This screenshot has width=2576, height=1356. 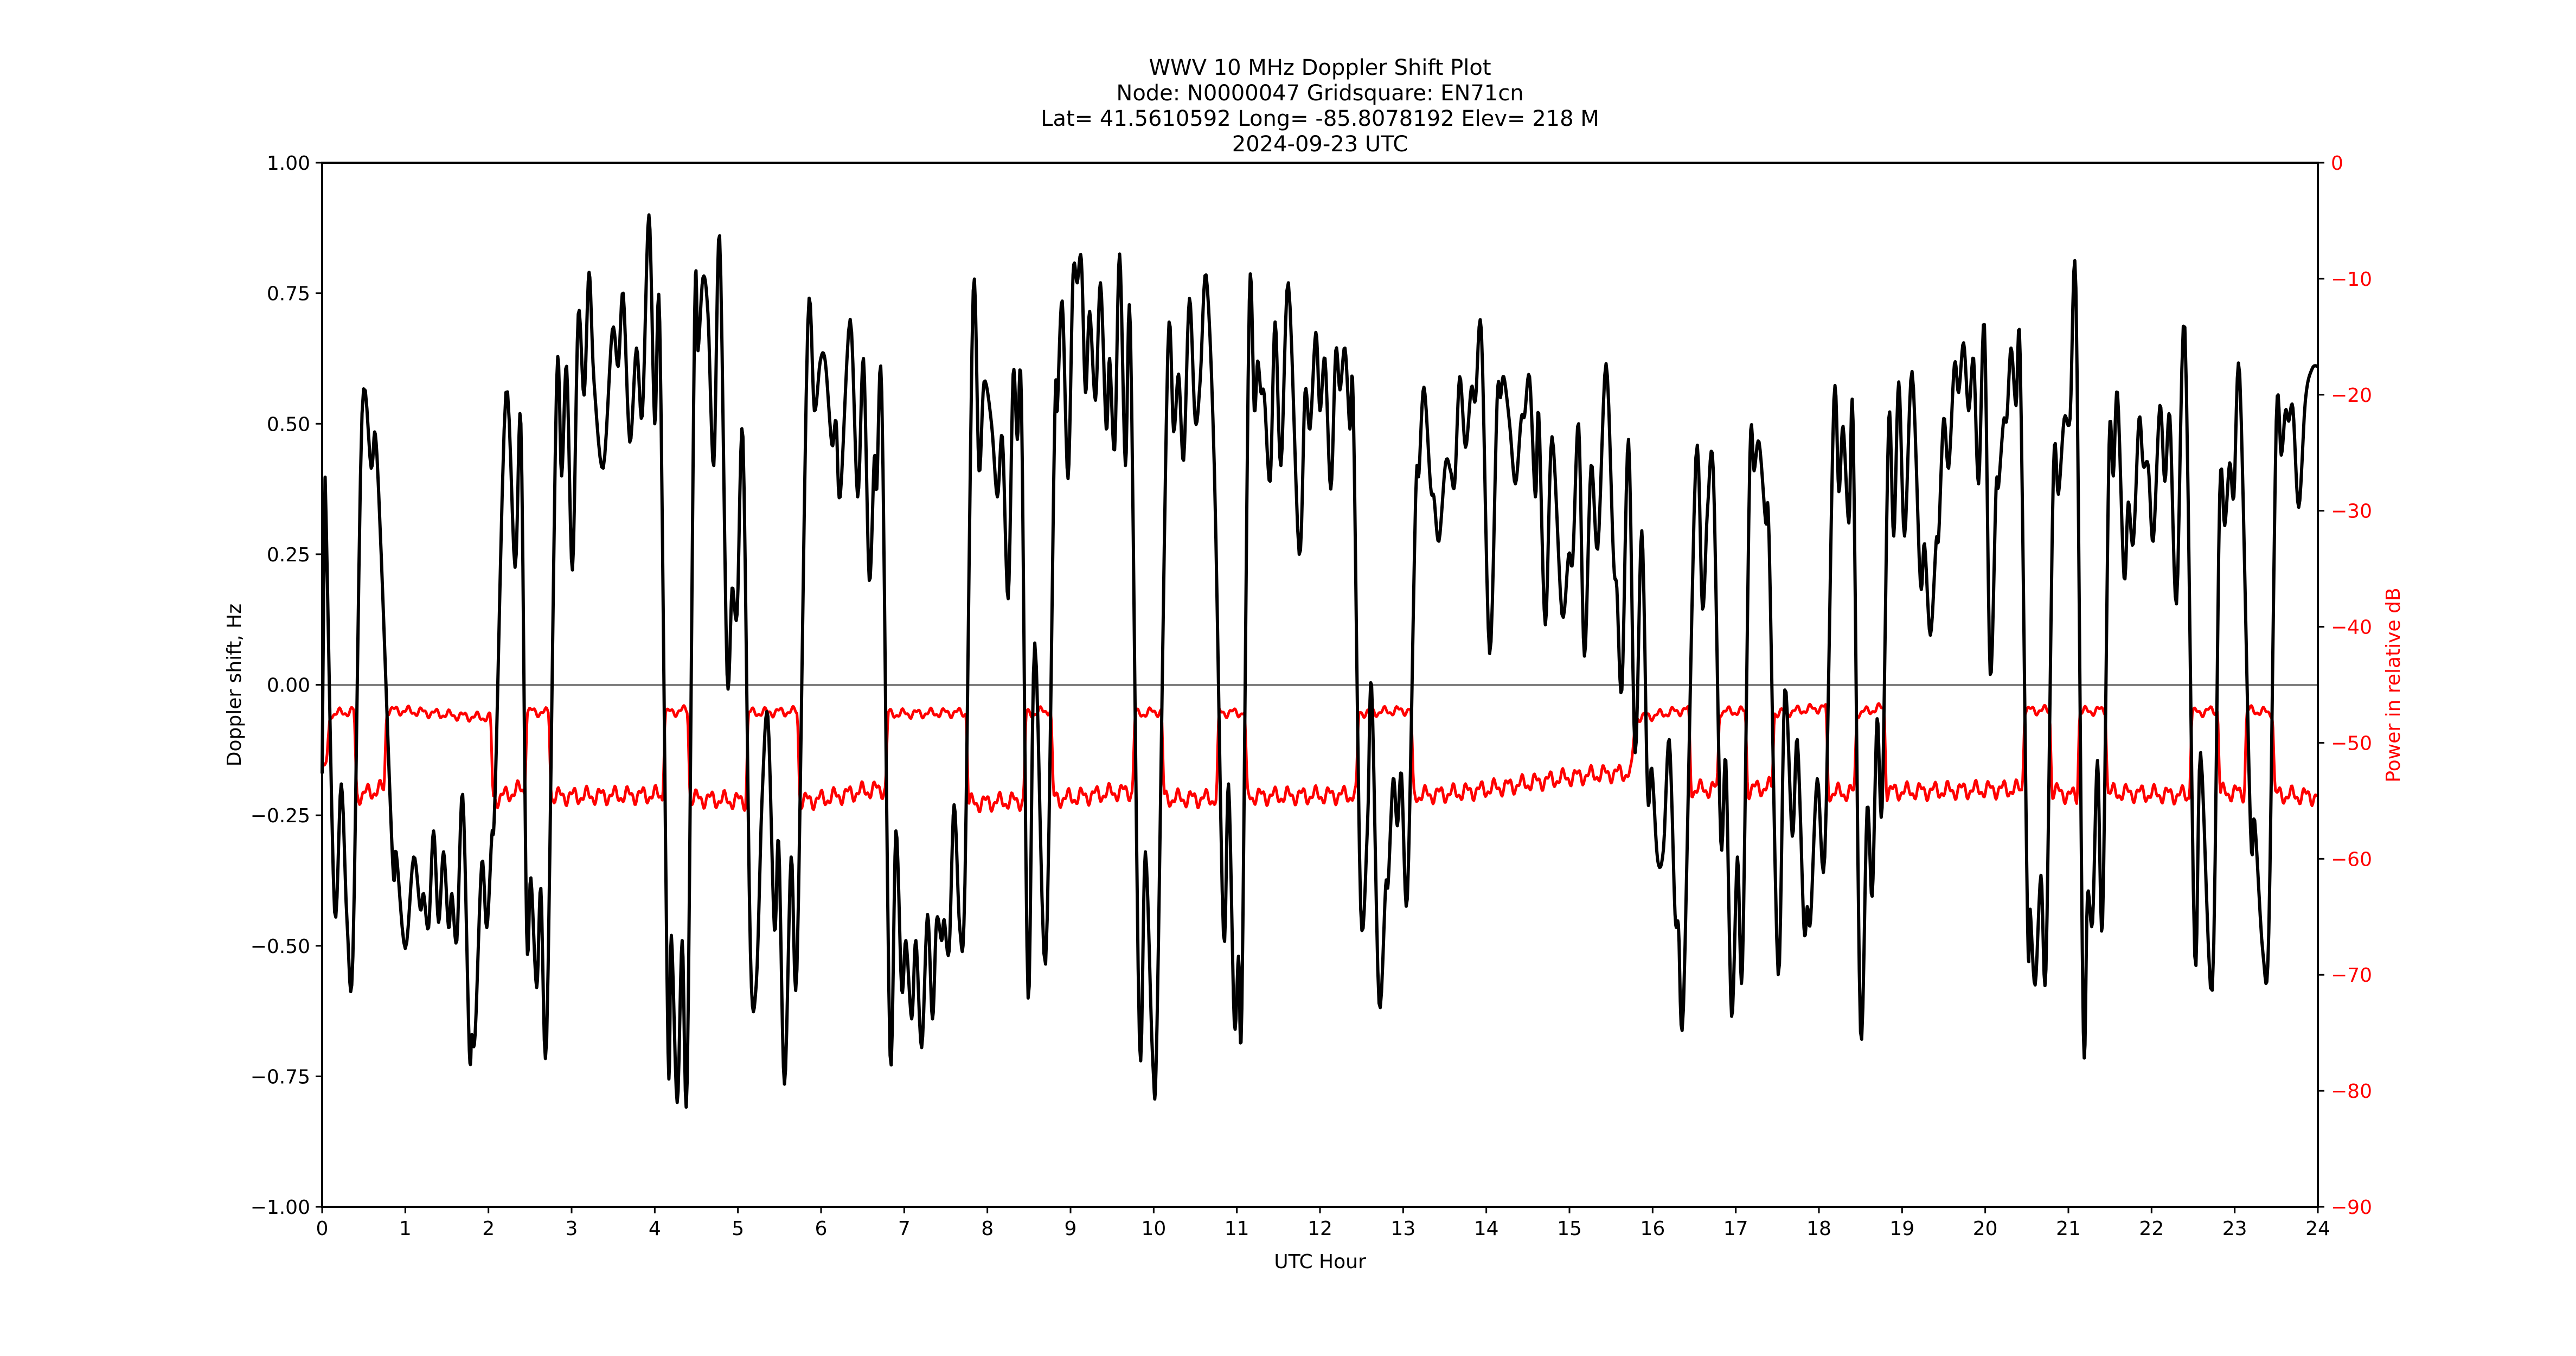 What do you see at coordinates (280, 816) in the screenshot?
I see `left-y-tick-label: −0.25` at bounding box center [280, 816].